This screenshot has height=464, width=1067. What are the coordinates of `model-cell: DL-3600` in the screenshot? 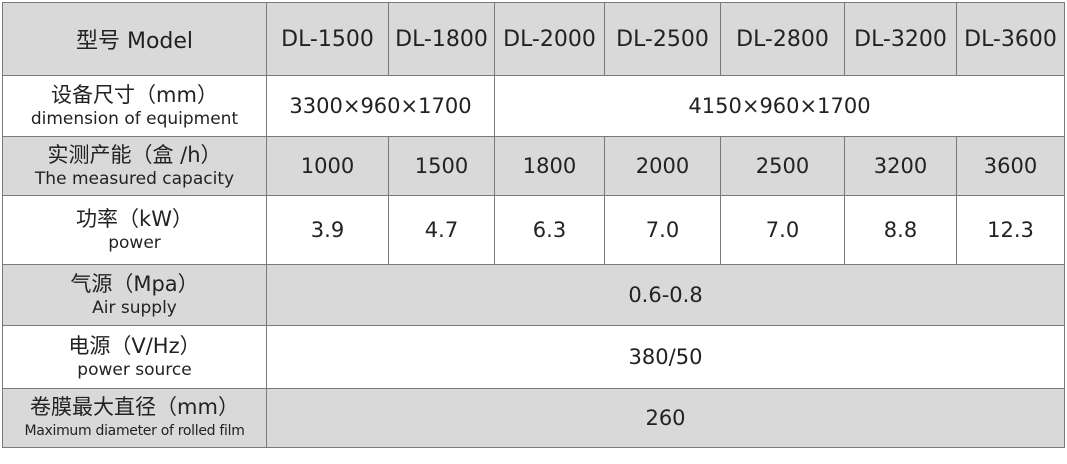 It's located at (1010, 39).